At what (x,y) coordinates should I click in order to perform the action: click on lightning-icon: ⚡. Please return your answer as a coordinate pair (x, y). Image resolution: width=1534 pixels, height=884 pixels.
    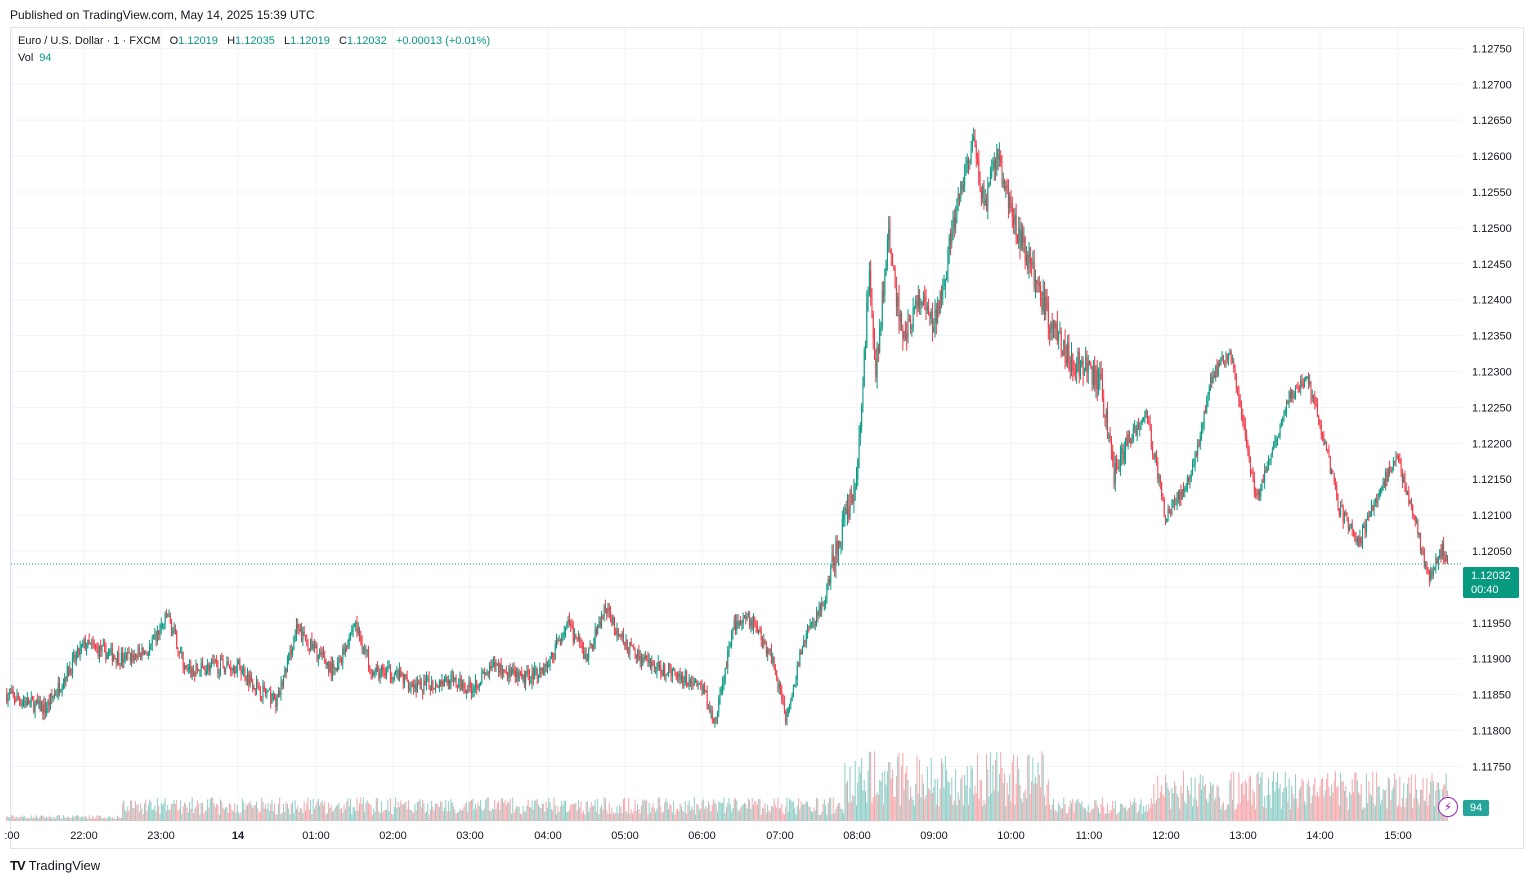
    Looking at the image, I should click on (1448, 807).